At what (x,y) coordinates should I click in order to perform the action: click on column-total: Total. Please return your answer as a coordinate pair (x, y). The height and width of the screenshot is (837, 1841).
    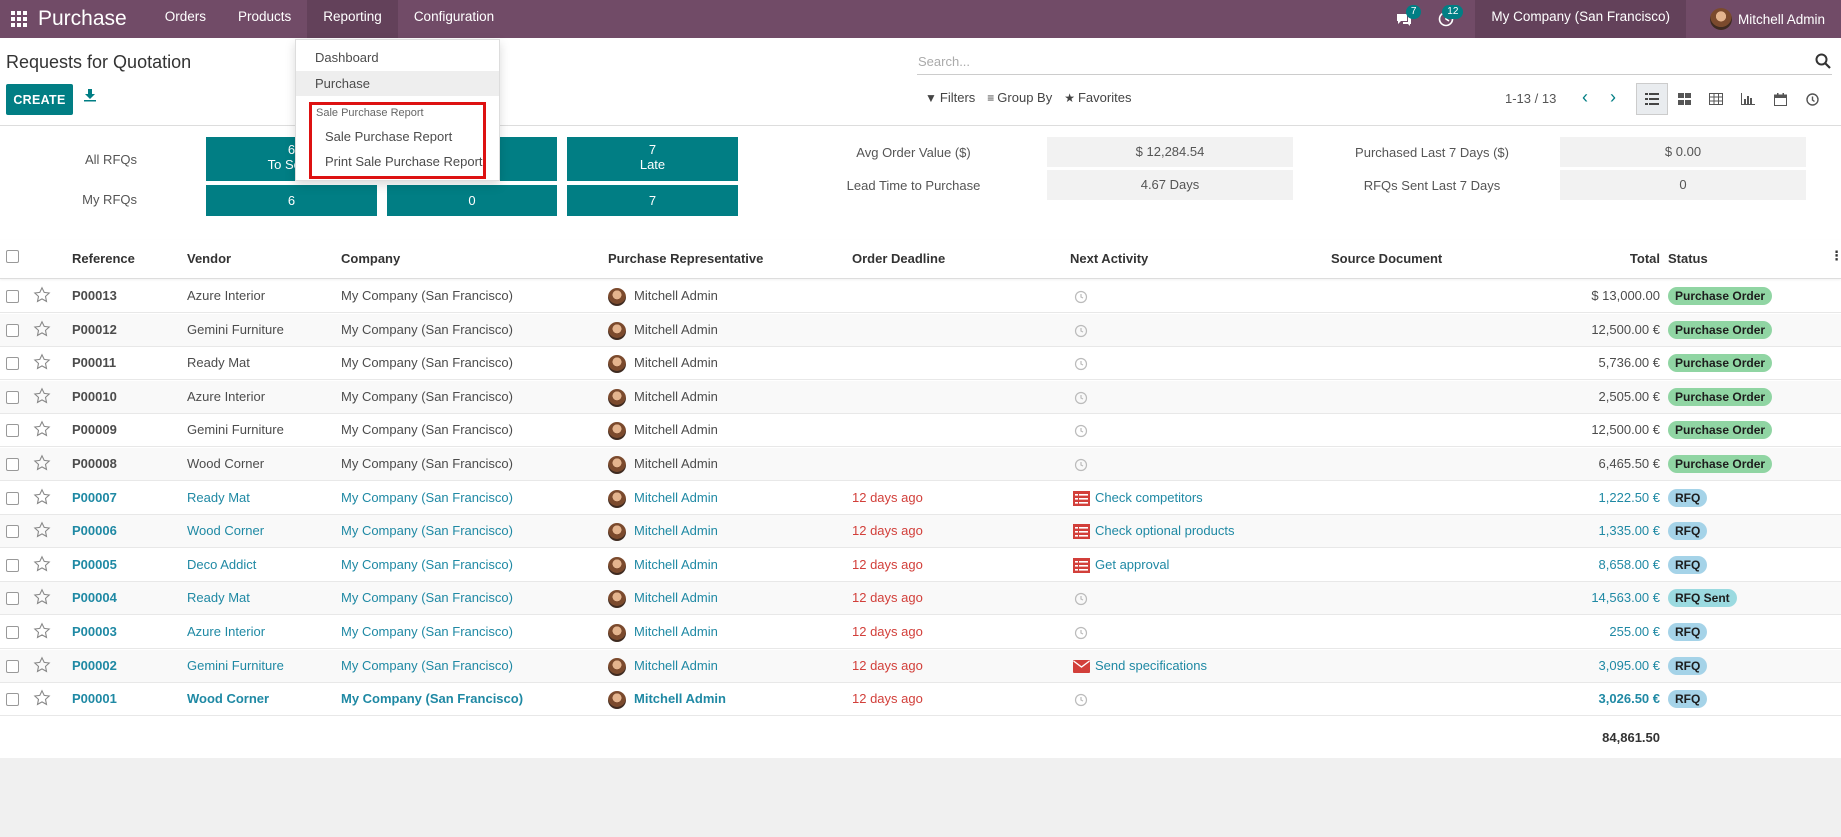
    Looking at the image, I should click on (1644, 258).